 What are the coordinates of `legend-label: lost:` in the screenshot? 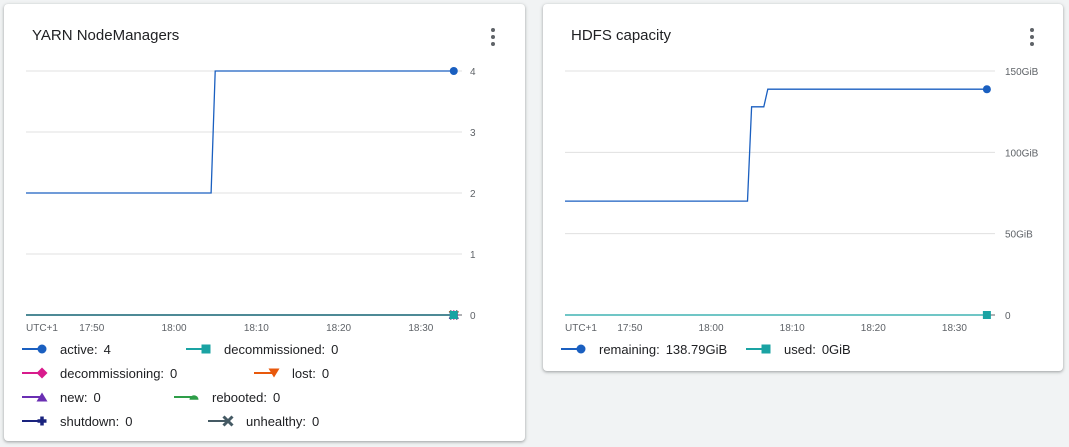 It's located at (304, 373).